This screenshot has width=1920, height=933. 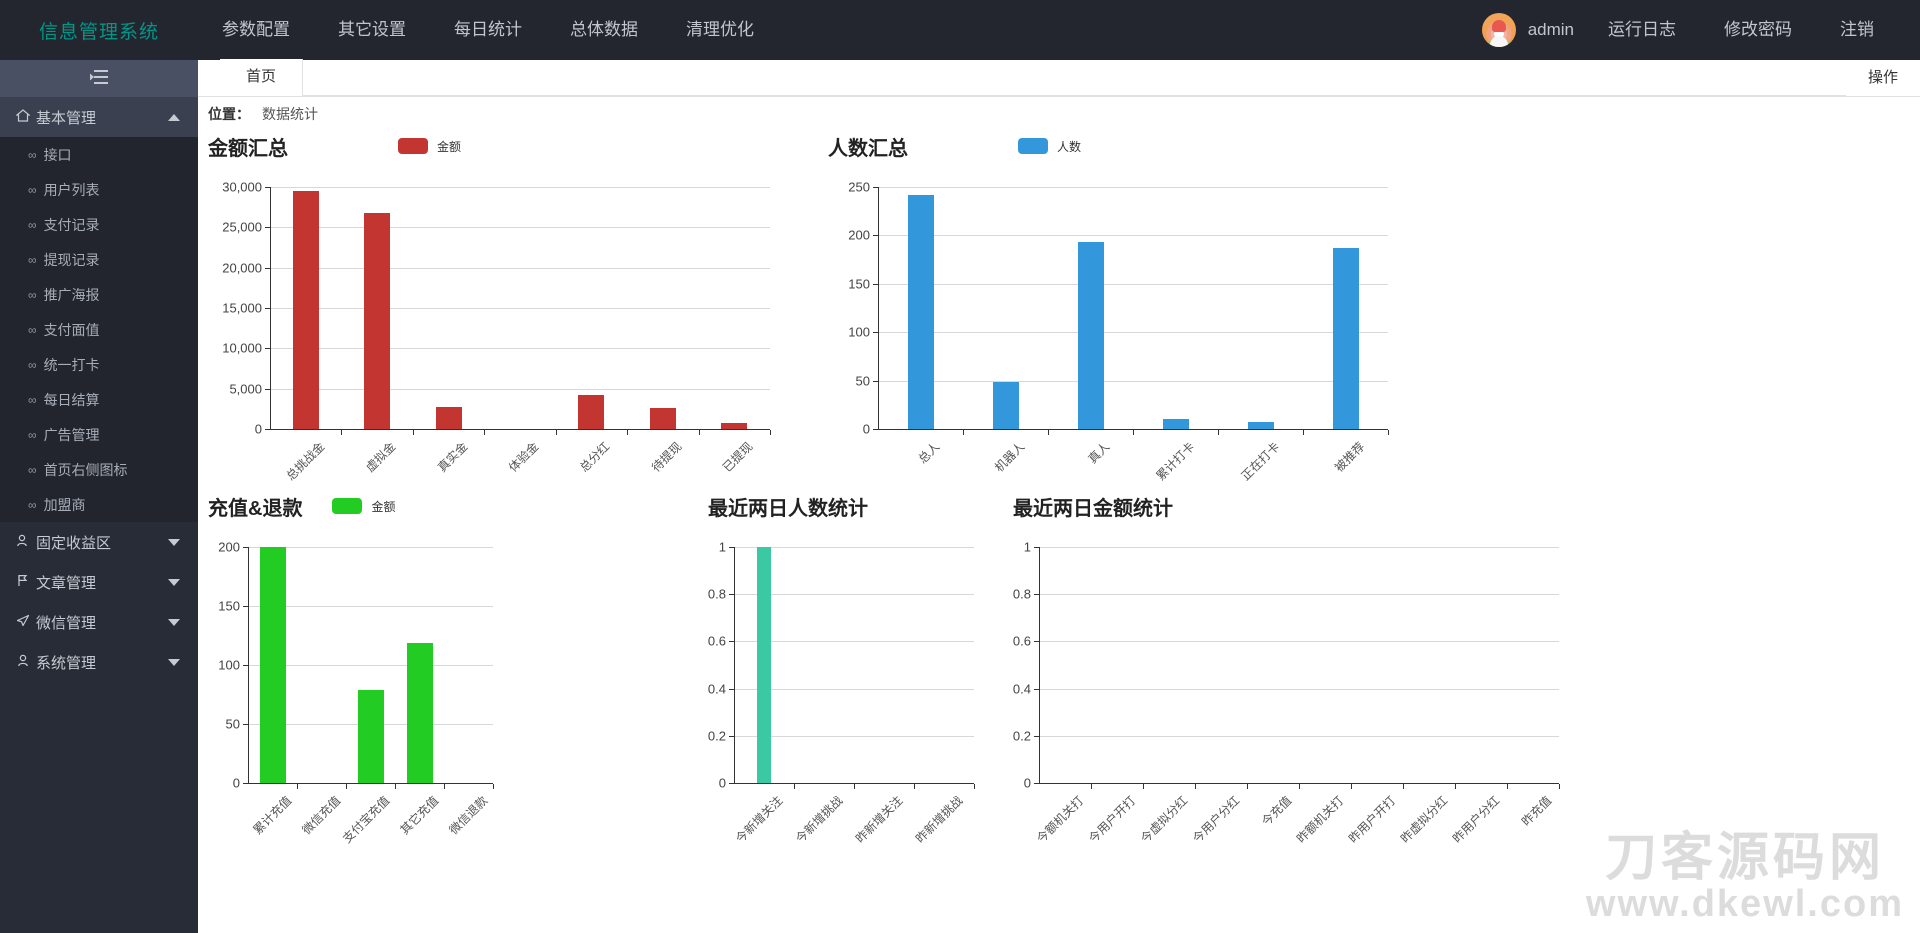 What do you see at coordinates (242, 227) in the screenshot?
I see `y-tick-label: 25,000` at bounding box center [242, 227].